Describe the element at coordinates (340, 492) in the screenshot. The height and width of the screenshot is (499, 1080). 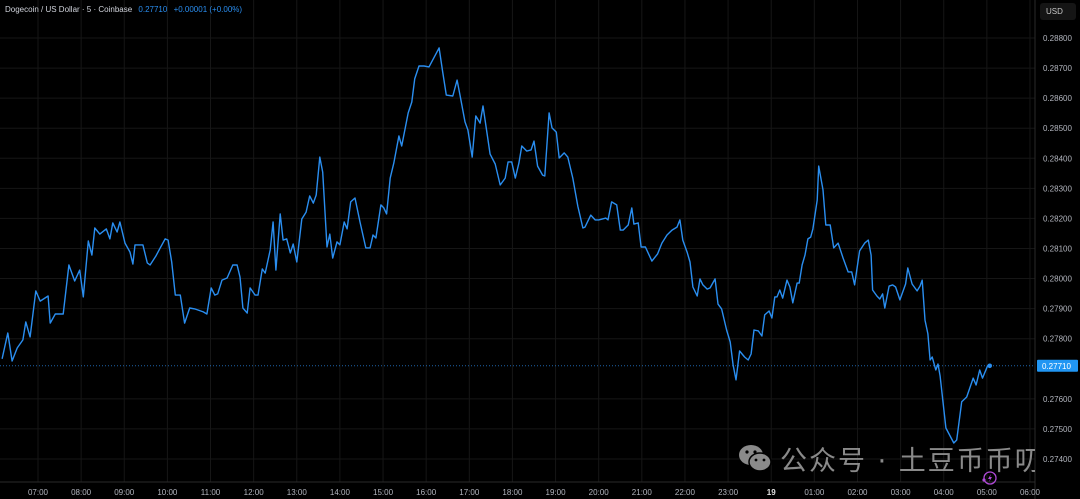
I see `time-tick-label: 14:00` at that location.